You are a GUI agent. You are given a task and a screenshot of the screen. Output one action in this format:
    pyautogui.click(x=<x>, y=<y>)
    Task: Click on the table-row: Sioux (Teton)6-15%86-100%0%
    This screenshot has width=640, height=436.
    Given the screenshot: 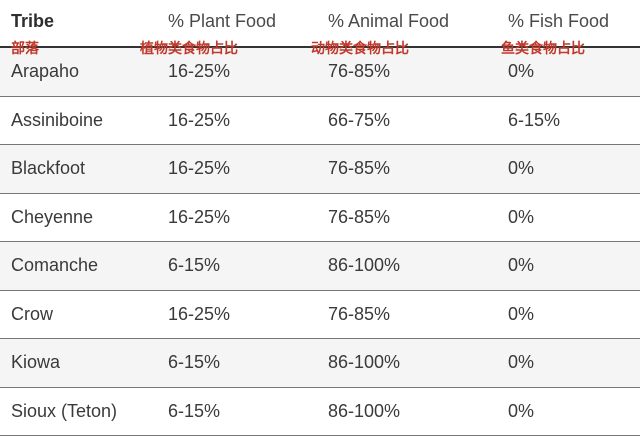 What is the action you would take?
    pyautogui.click(x=320, y=412)
    